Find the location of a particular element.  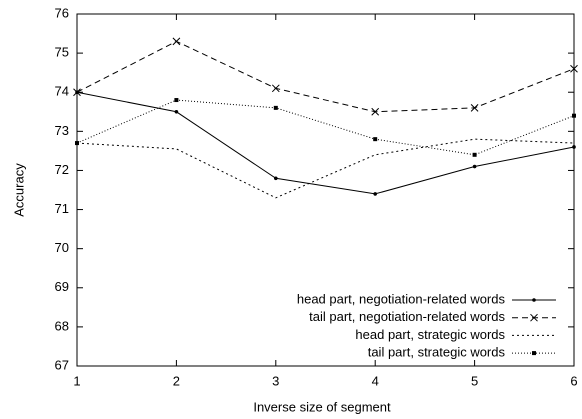

y-tick-label: 69 is located at coordinates (62, 286).